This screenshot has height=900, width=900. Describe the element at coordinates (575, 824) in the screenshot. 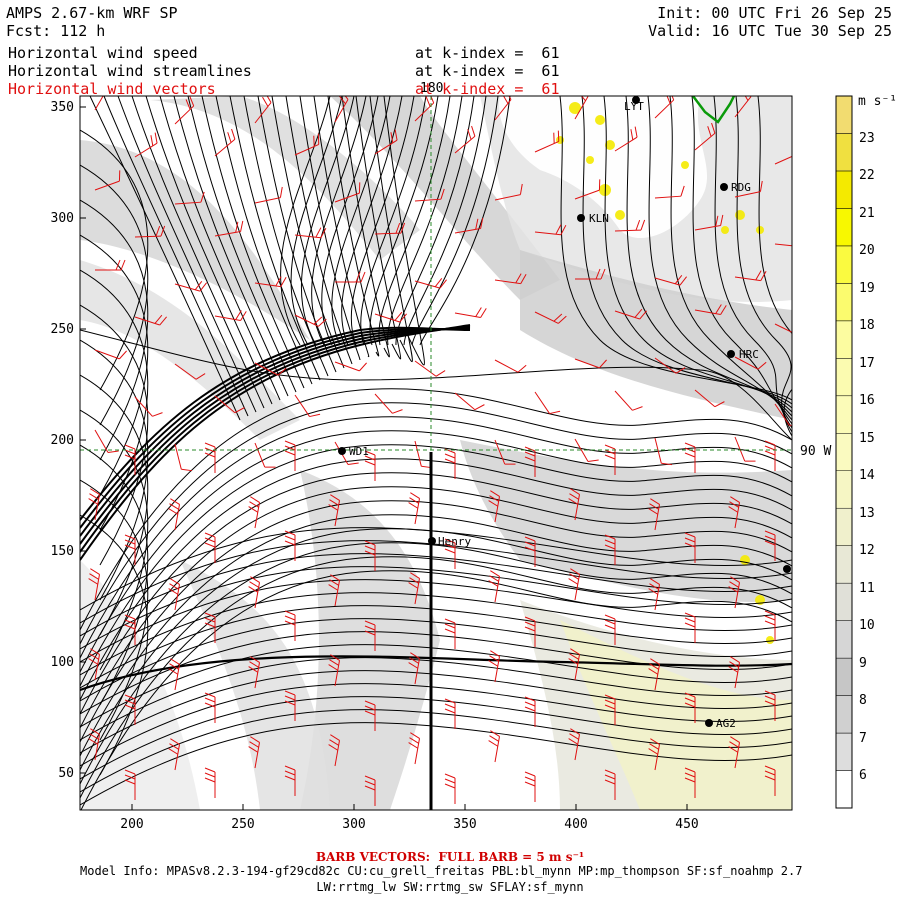

I see `x-tick-label: 400` at that location.